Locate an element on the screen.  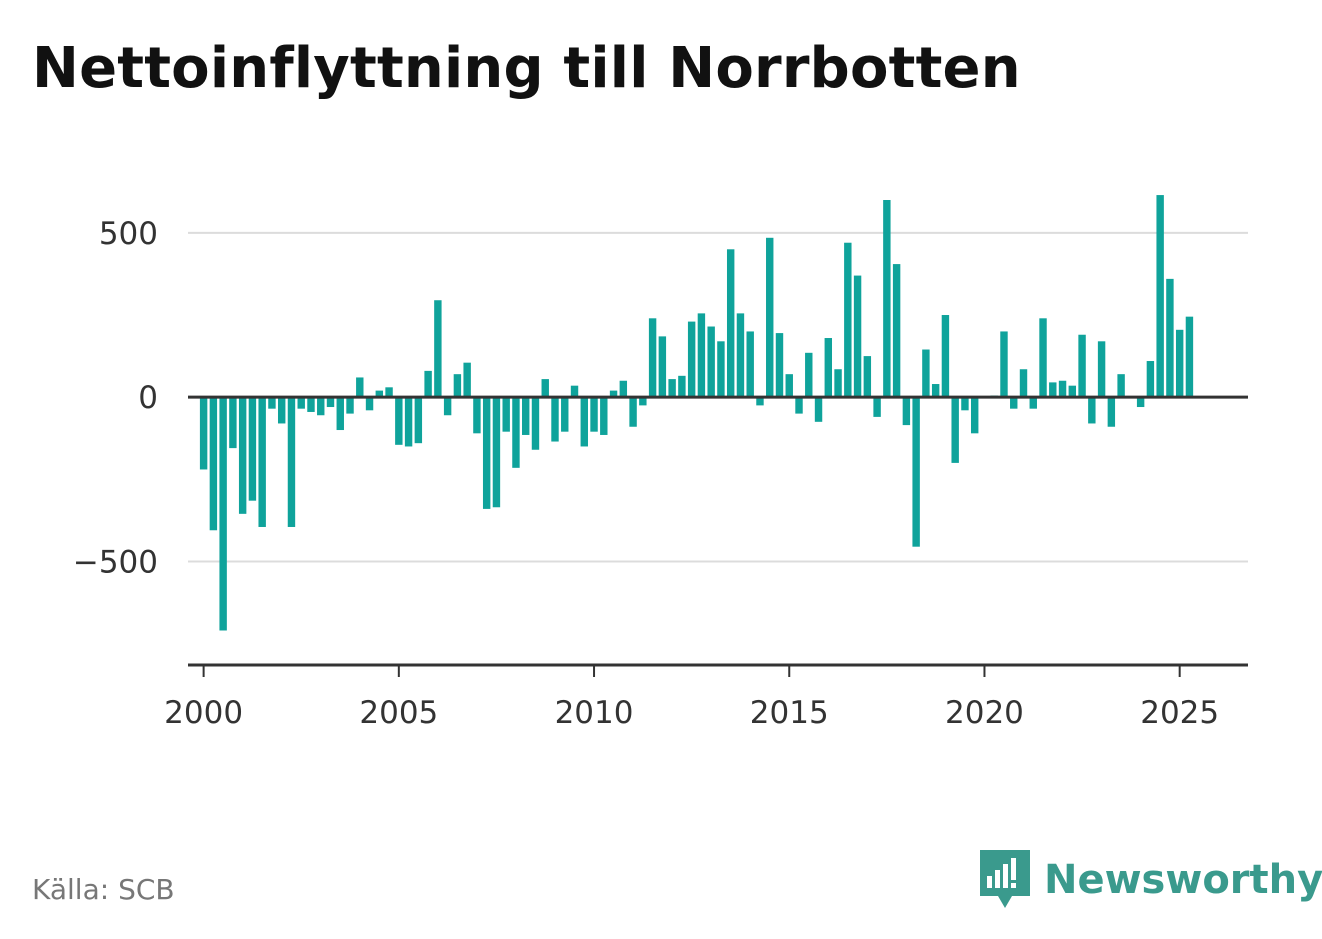
x-tick-label: 2000 is located at coordinates (203, 713).